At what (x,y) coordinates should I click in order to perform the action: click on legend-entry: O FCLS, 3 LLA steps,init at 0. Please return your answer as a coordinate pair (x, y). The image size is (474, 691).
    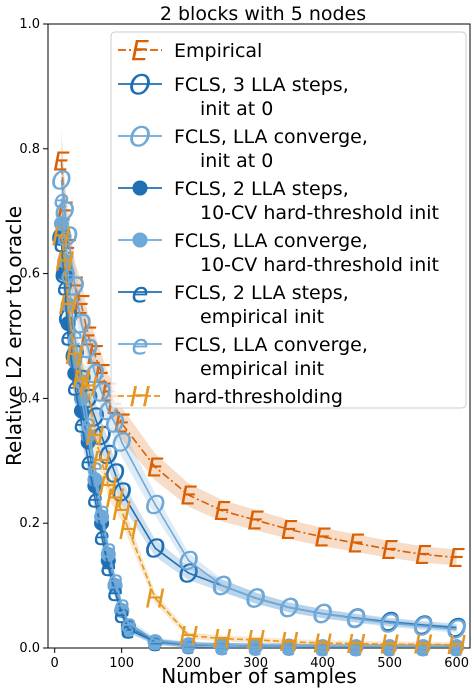
    Looking at the image, I should click on (233, 94).